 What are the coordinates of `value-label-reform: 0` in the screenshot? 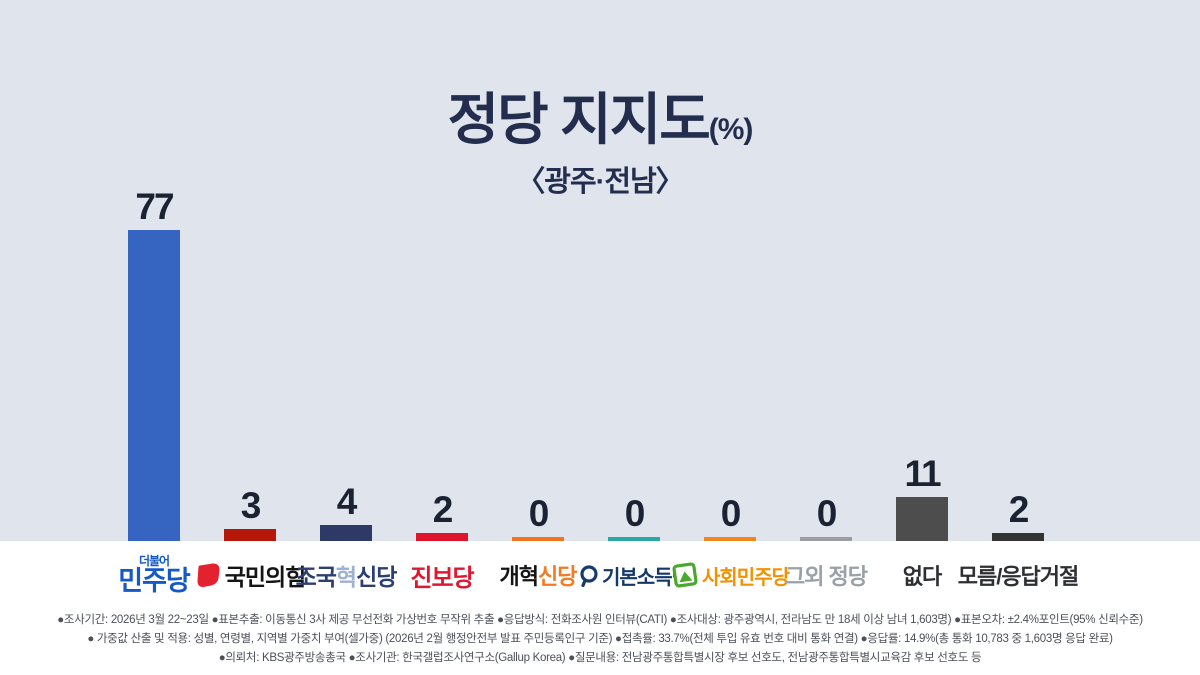 It's located at (539, 513).